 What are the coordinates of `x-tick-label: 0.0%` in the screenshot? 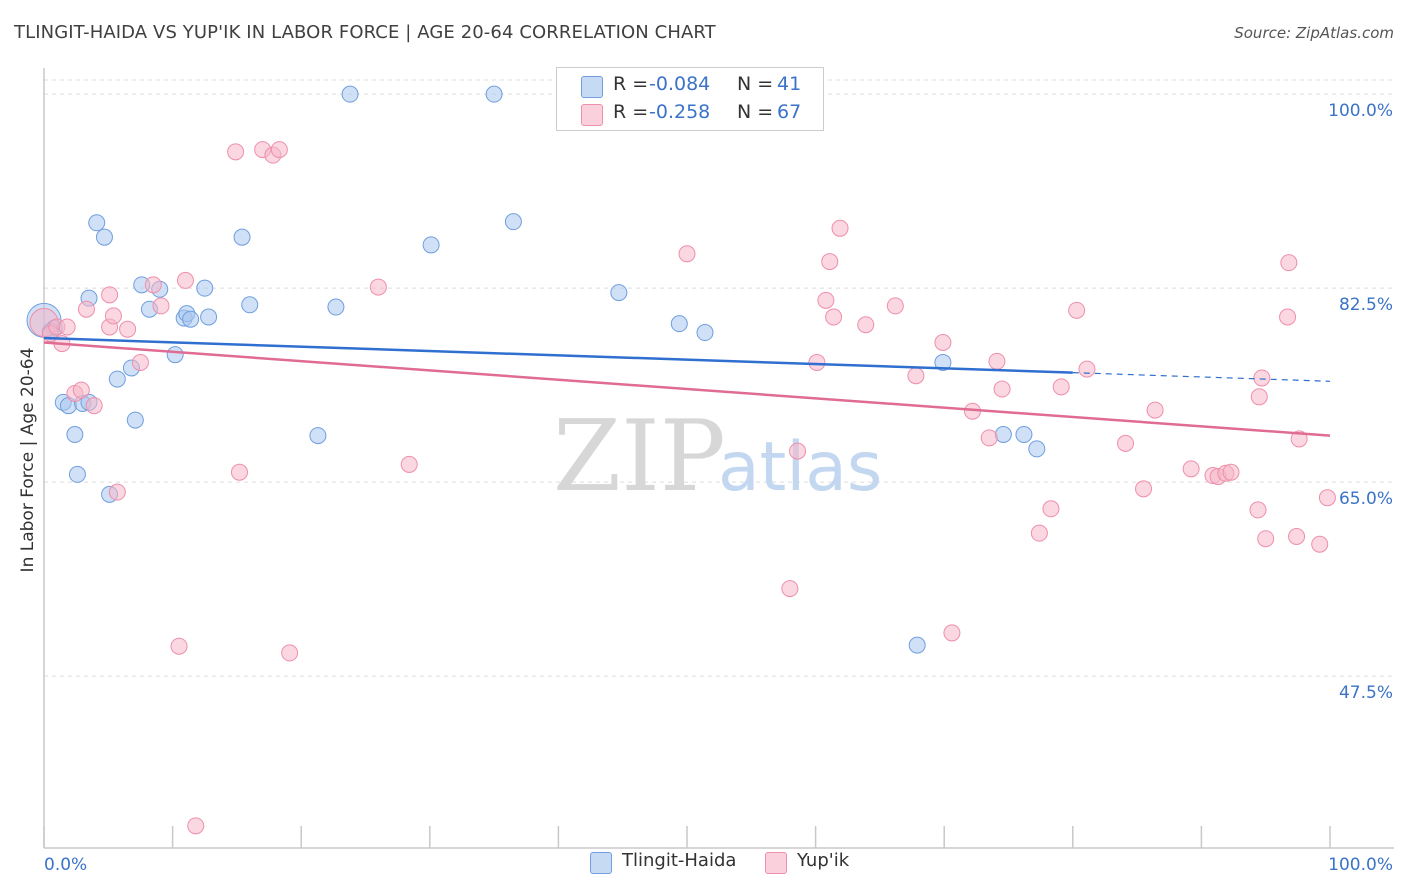 It's located at (65, 865).